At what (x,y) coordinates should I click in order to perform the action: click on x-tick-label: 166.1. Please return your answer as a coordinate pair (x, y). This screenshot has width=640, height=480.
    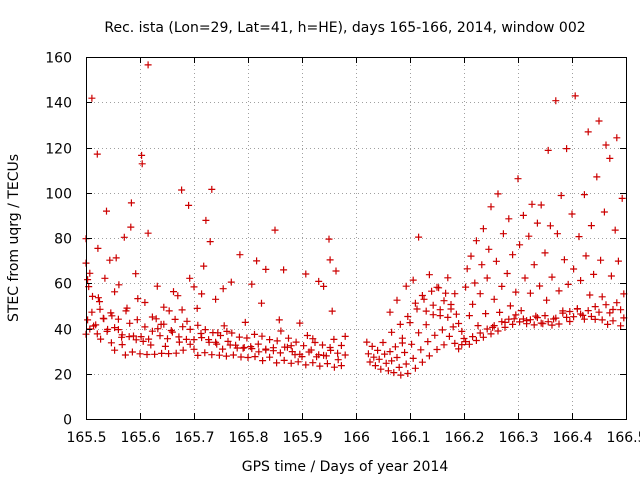
    Looking at the image, I should click on (410, 438).